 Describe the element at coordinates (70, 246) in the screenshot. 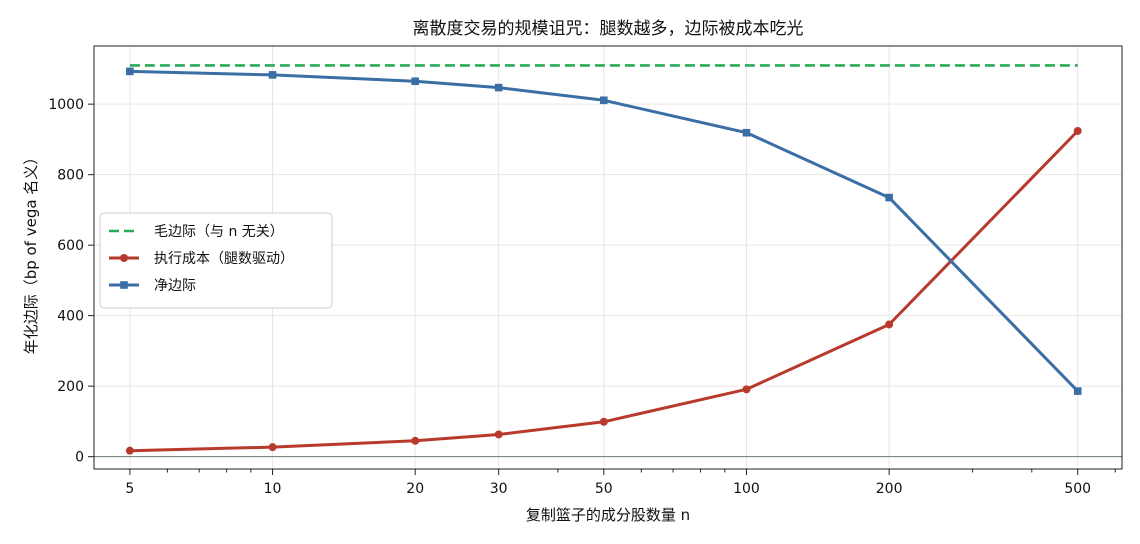

I see `y-tick-label: 600` at that location.